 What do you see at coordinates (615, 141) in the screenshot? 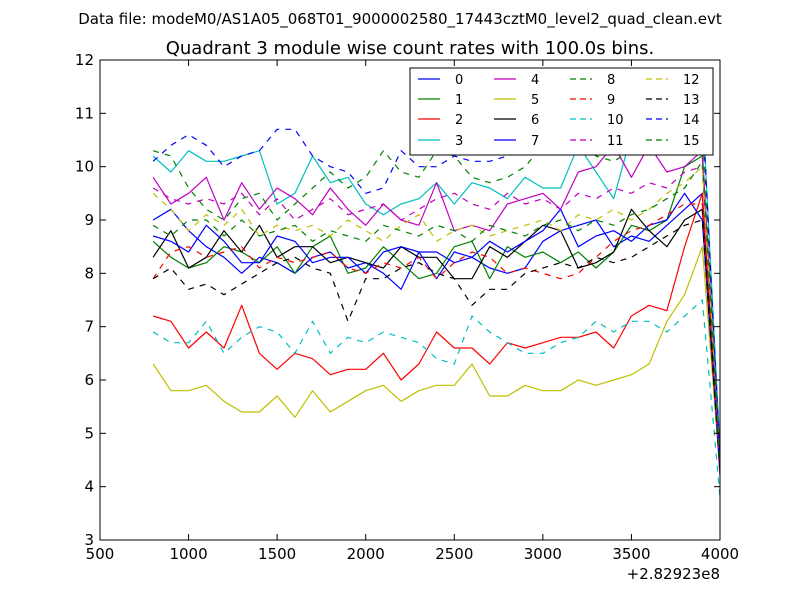
I see `legend-label-11: 11` at bounding box center [615, 141].